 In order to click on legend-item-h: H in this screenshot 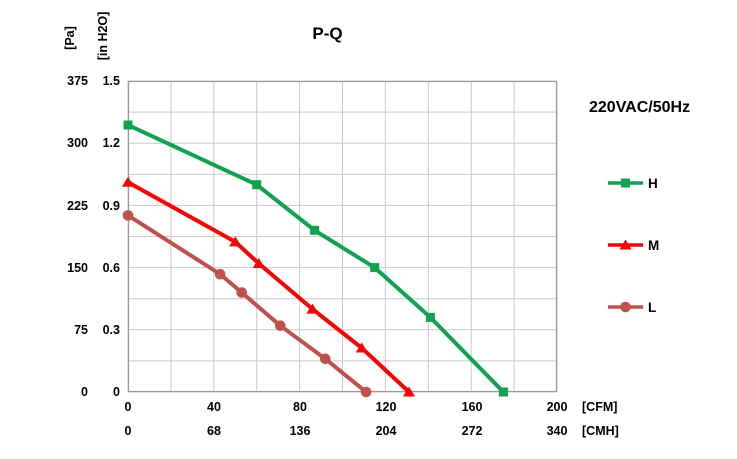, I will do `click(632, 183)`.